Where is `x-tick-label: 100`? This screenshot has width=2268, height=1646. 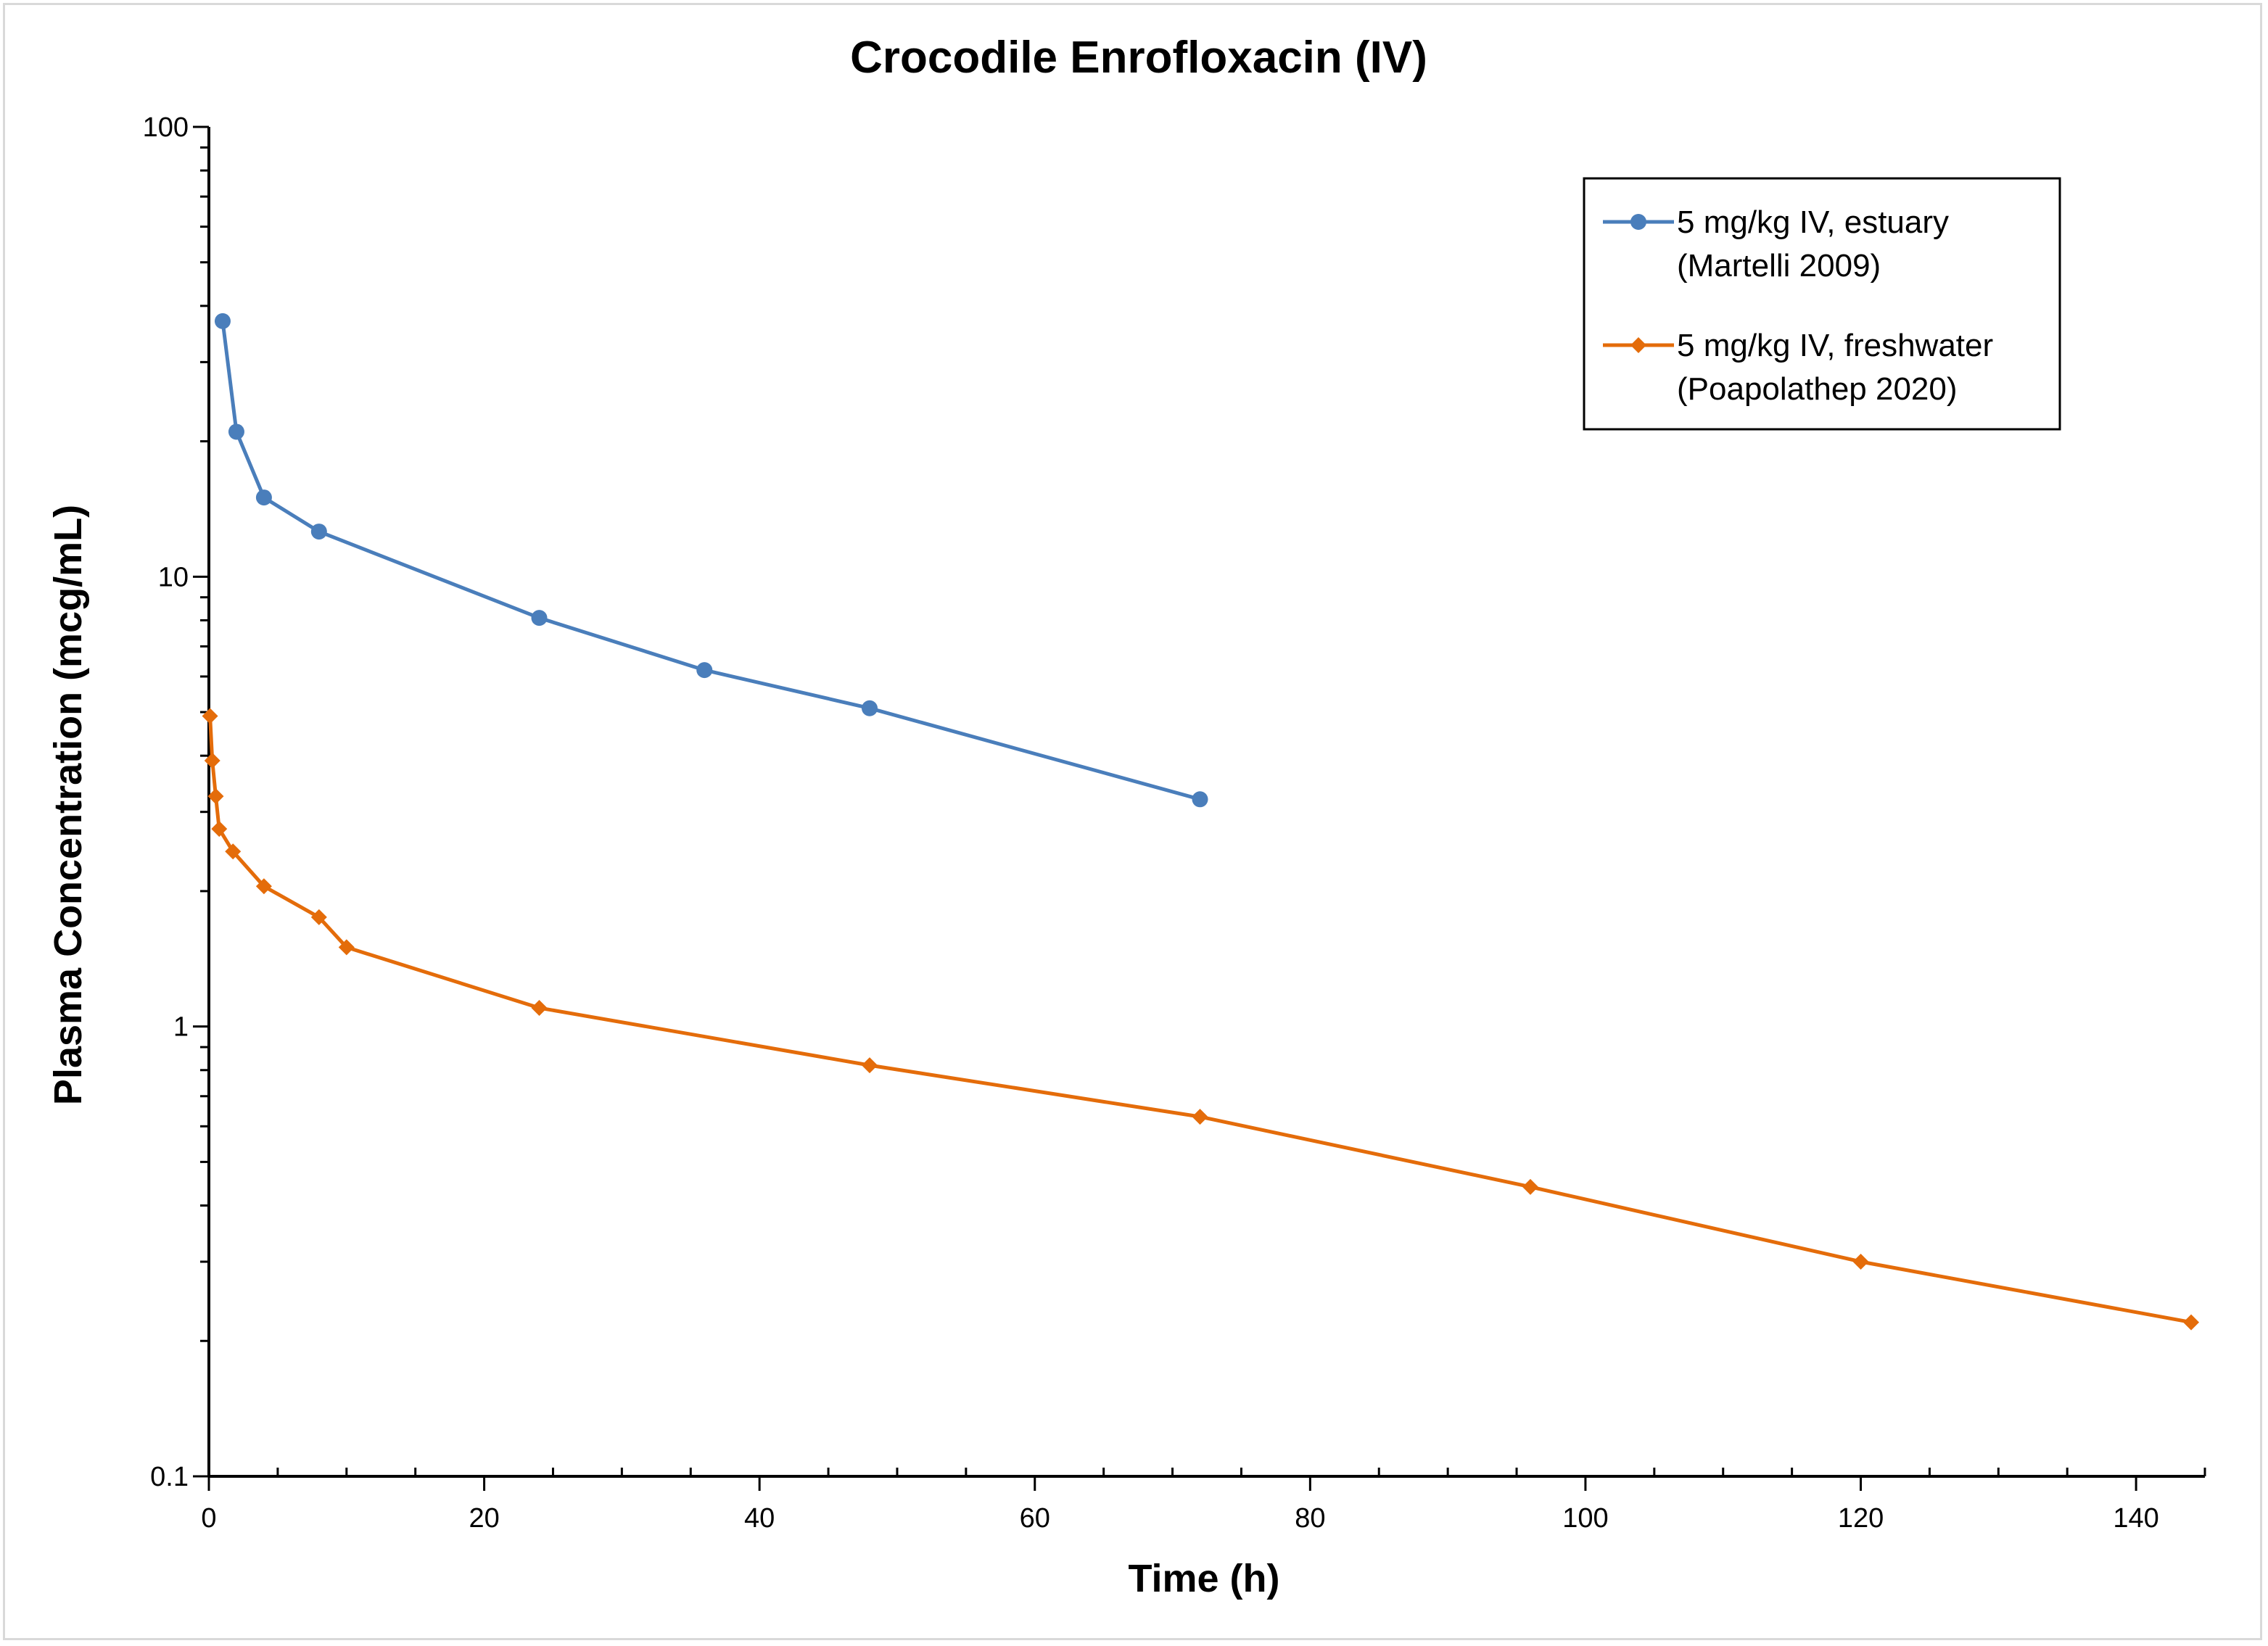 x-tick-label: 100 is located at coordinates (1585, 1518).